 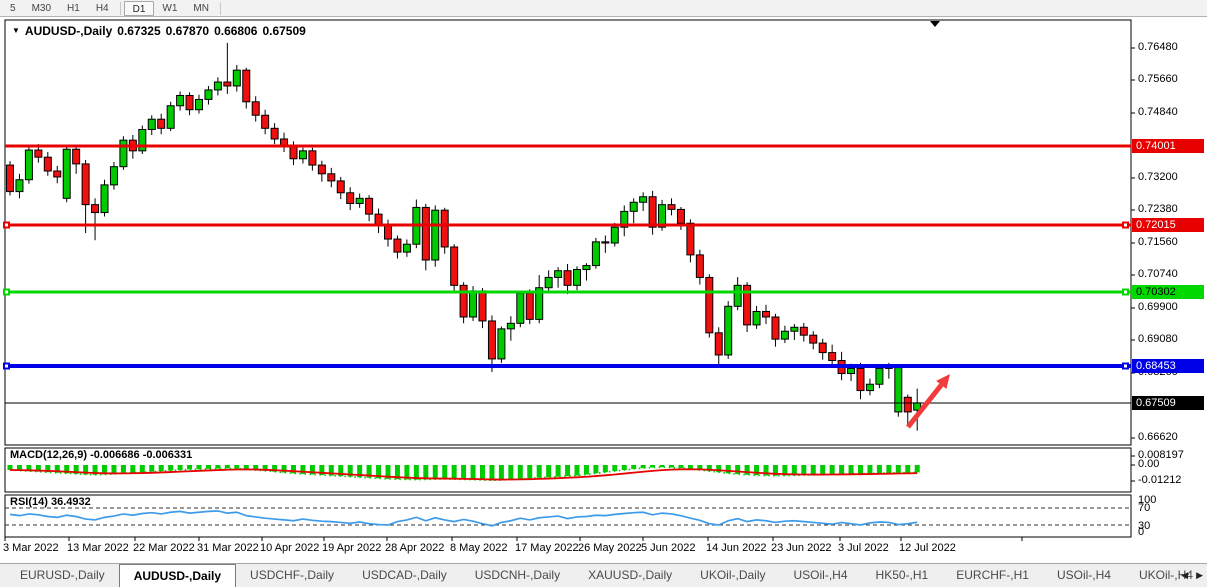 I want to click on timeframe-button-5: 5, so click(x=13, y=8).